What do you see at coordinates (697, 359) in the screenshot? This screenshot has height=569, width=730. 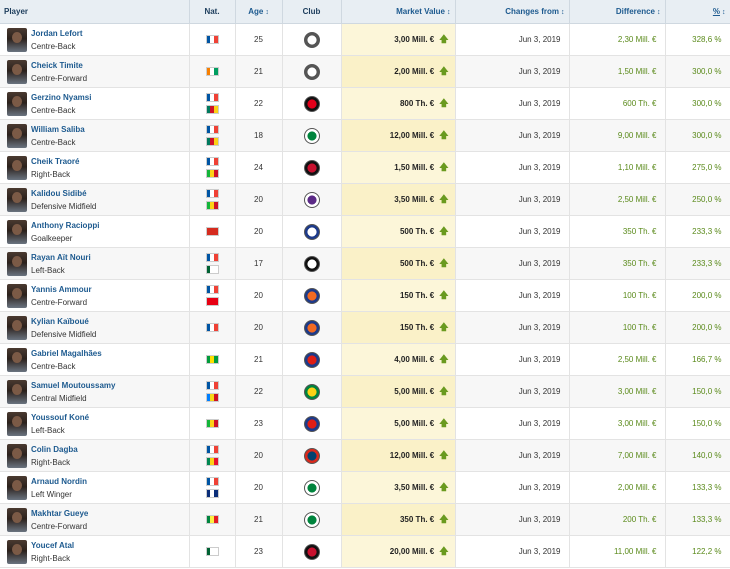 I see `percent-cell: 166,7 %` at bounding box center [697, 359].